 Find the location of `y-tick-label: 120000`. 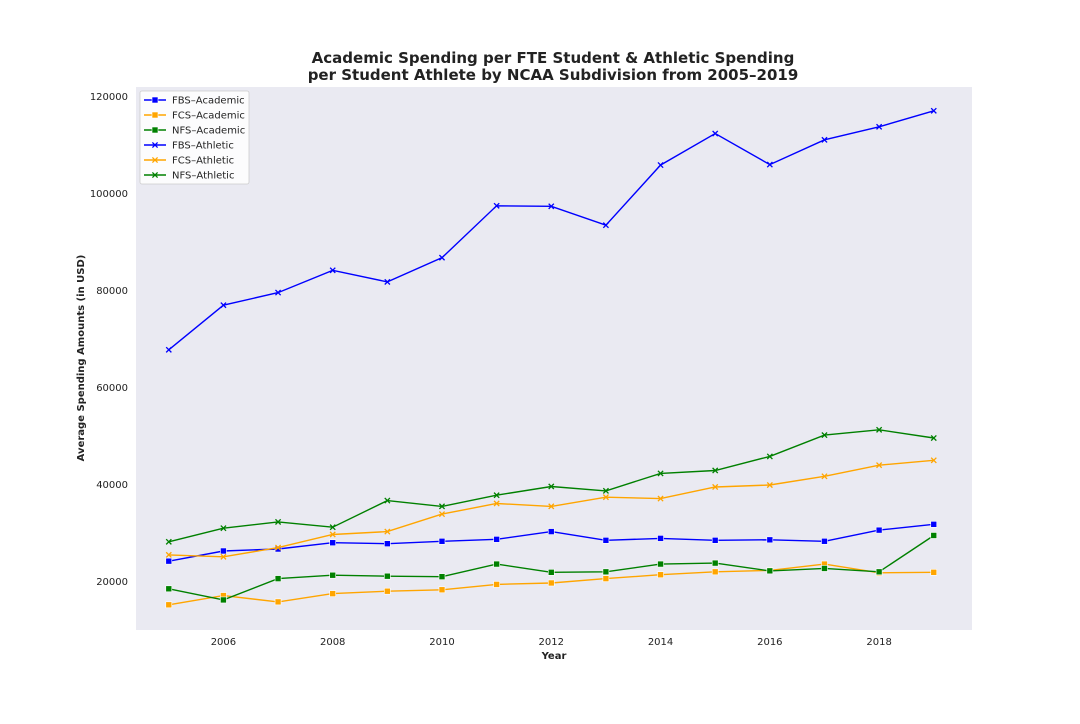

y-tick-label: 120000 is located at coordinates (109, 97).